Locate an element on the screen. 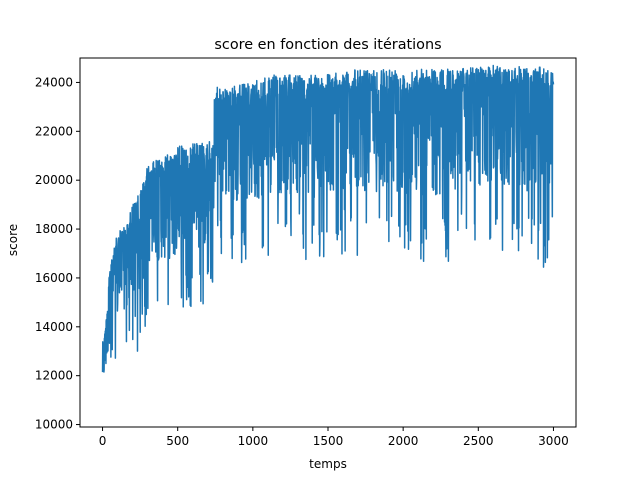 This screenshot has height=480, width=640. y-axis-ticks: 10000 12000 14000 16000 18000 20000 22000 24000 is located at coordinates (57, 253).